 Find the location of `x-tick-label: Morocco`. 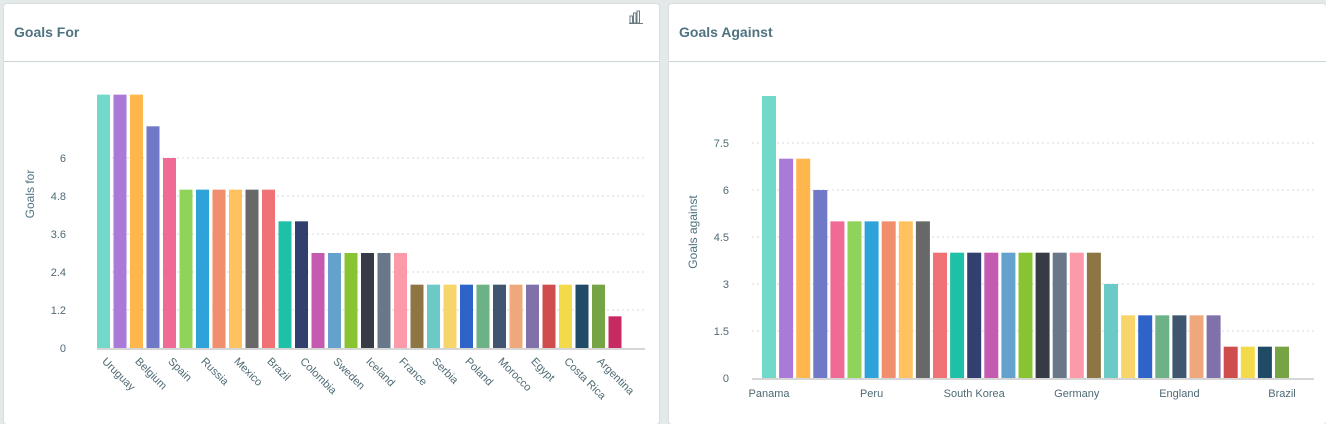

x-tick-label: Morocco is located at coordinates (514, 375).